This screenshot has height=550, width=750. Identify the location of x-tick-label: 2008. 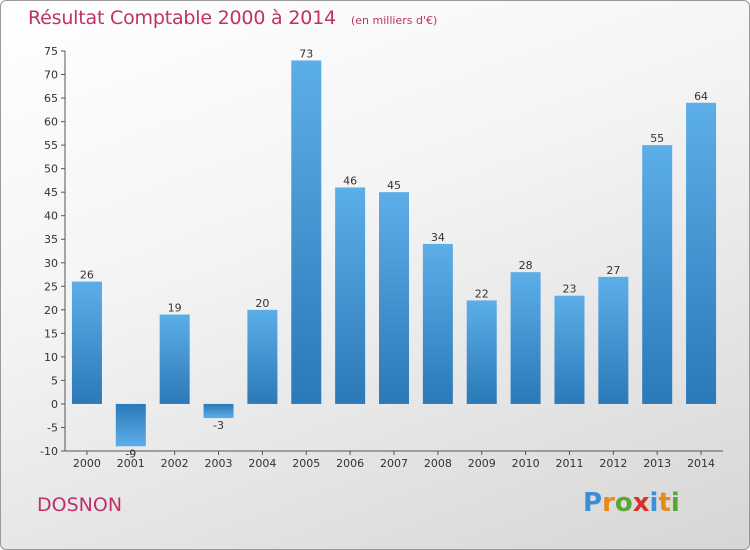
(438, 463).